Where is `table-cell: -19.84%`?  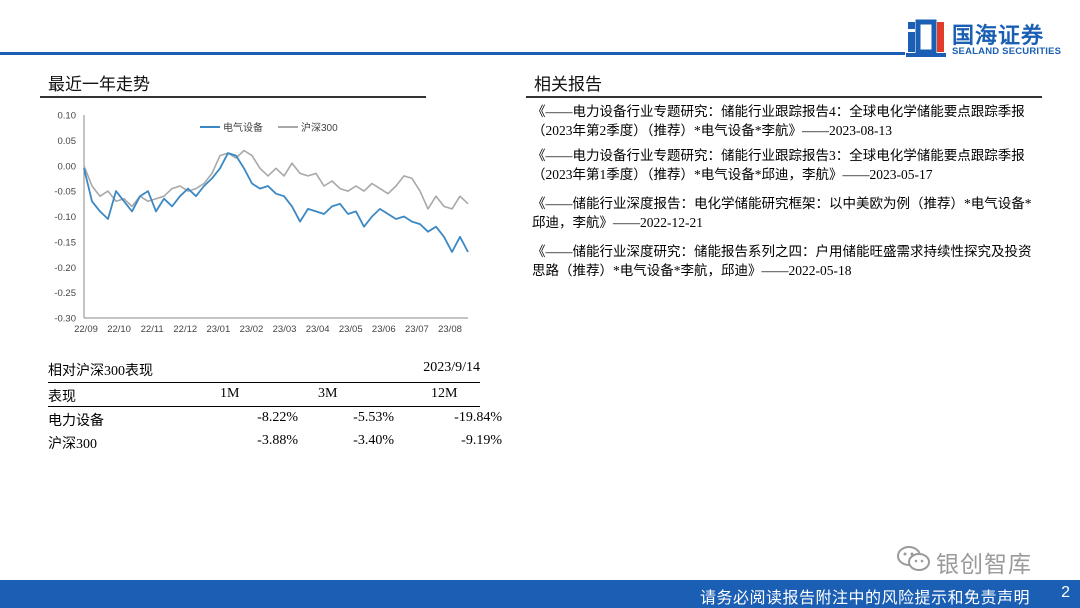
table-cell: -19.84% is located at coordinates (478, 417).